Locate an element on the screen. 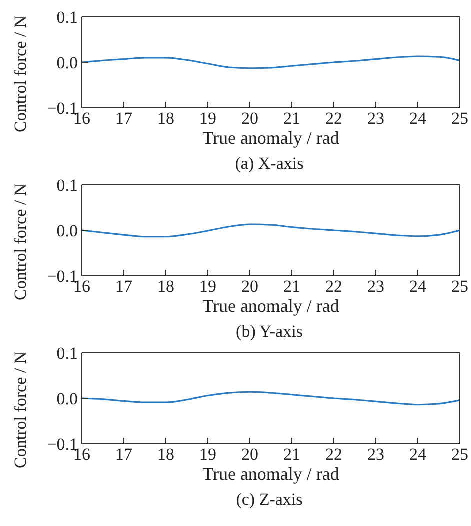  text: (b) Y-axis is located at coordinates (269, 332).